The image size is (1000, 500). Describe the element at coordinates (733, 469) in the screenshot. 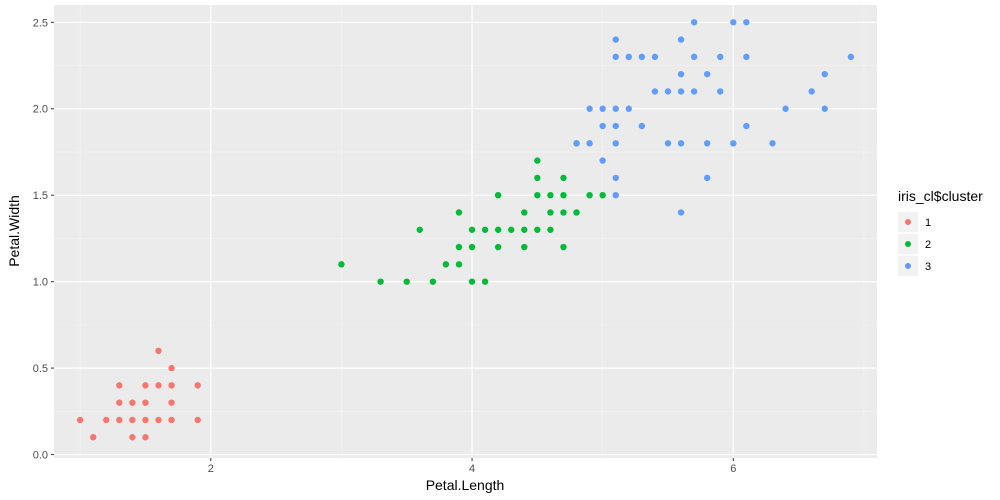

I see `x-tick-label: 6` at that location.